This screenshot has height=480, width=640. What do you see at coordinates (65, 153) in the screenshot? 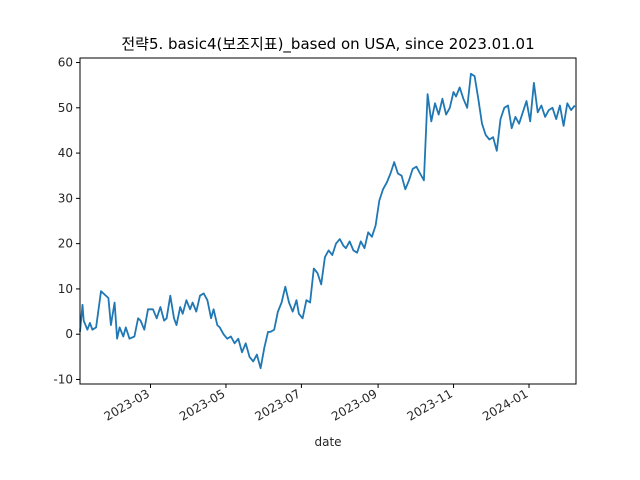
I see `y-tick-label: 40` at bounding box center [65, 153].